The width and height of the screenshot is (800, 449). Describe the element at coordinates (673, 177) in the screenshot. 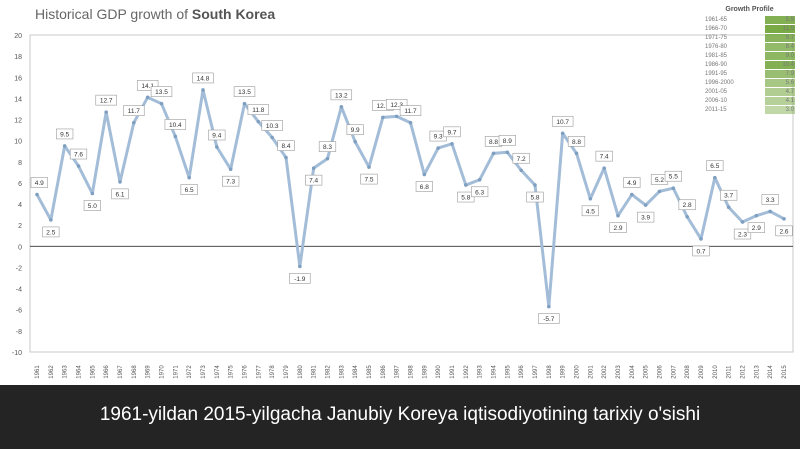

I see `svg-text: 5.5` at that location.